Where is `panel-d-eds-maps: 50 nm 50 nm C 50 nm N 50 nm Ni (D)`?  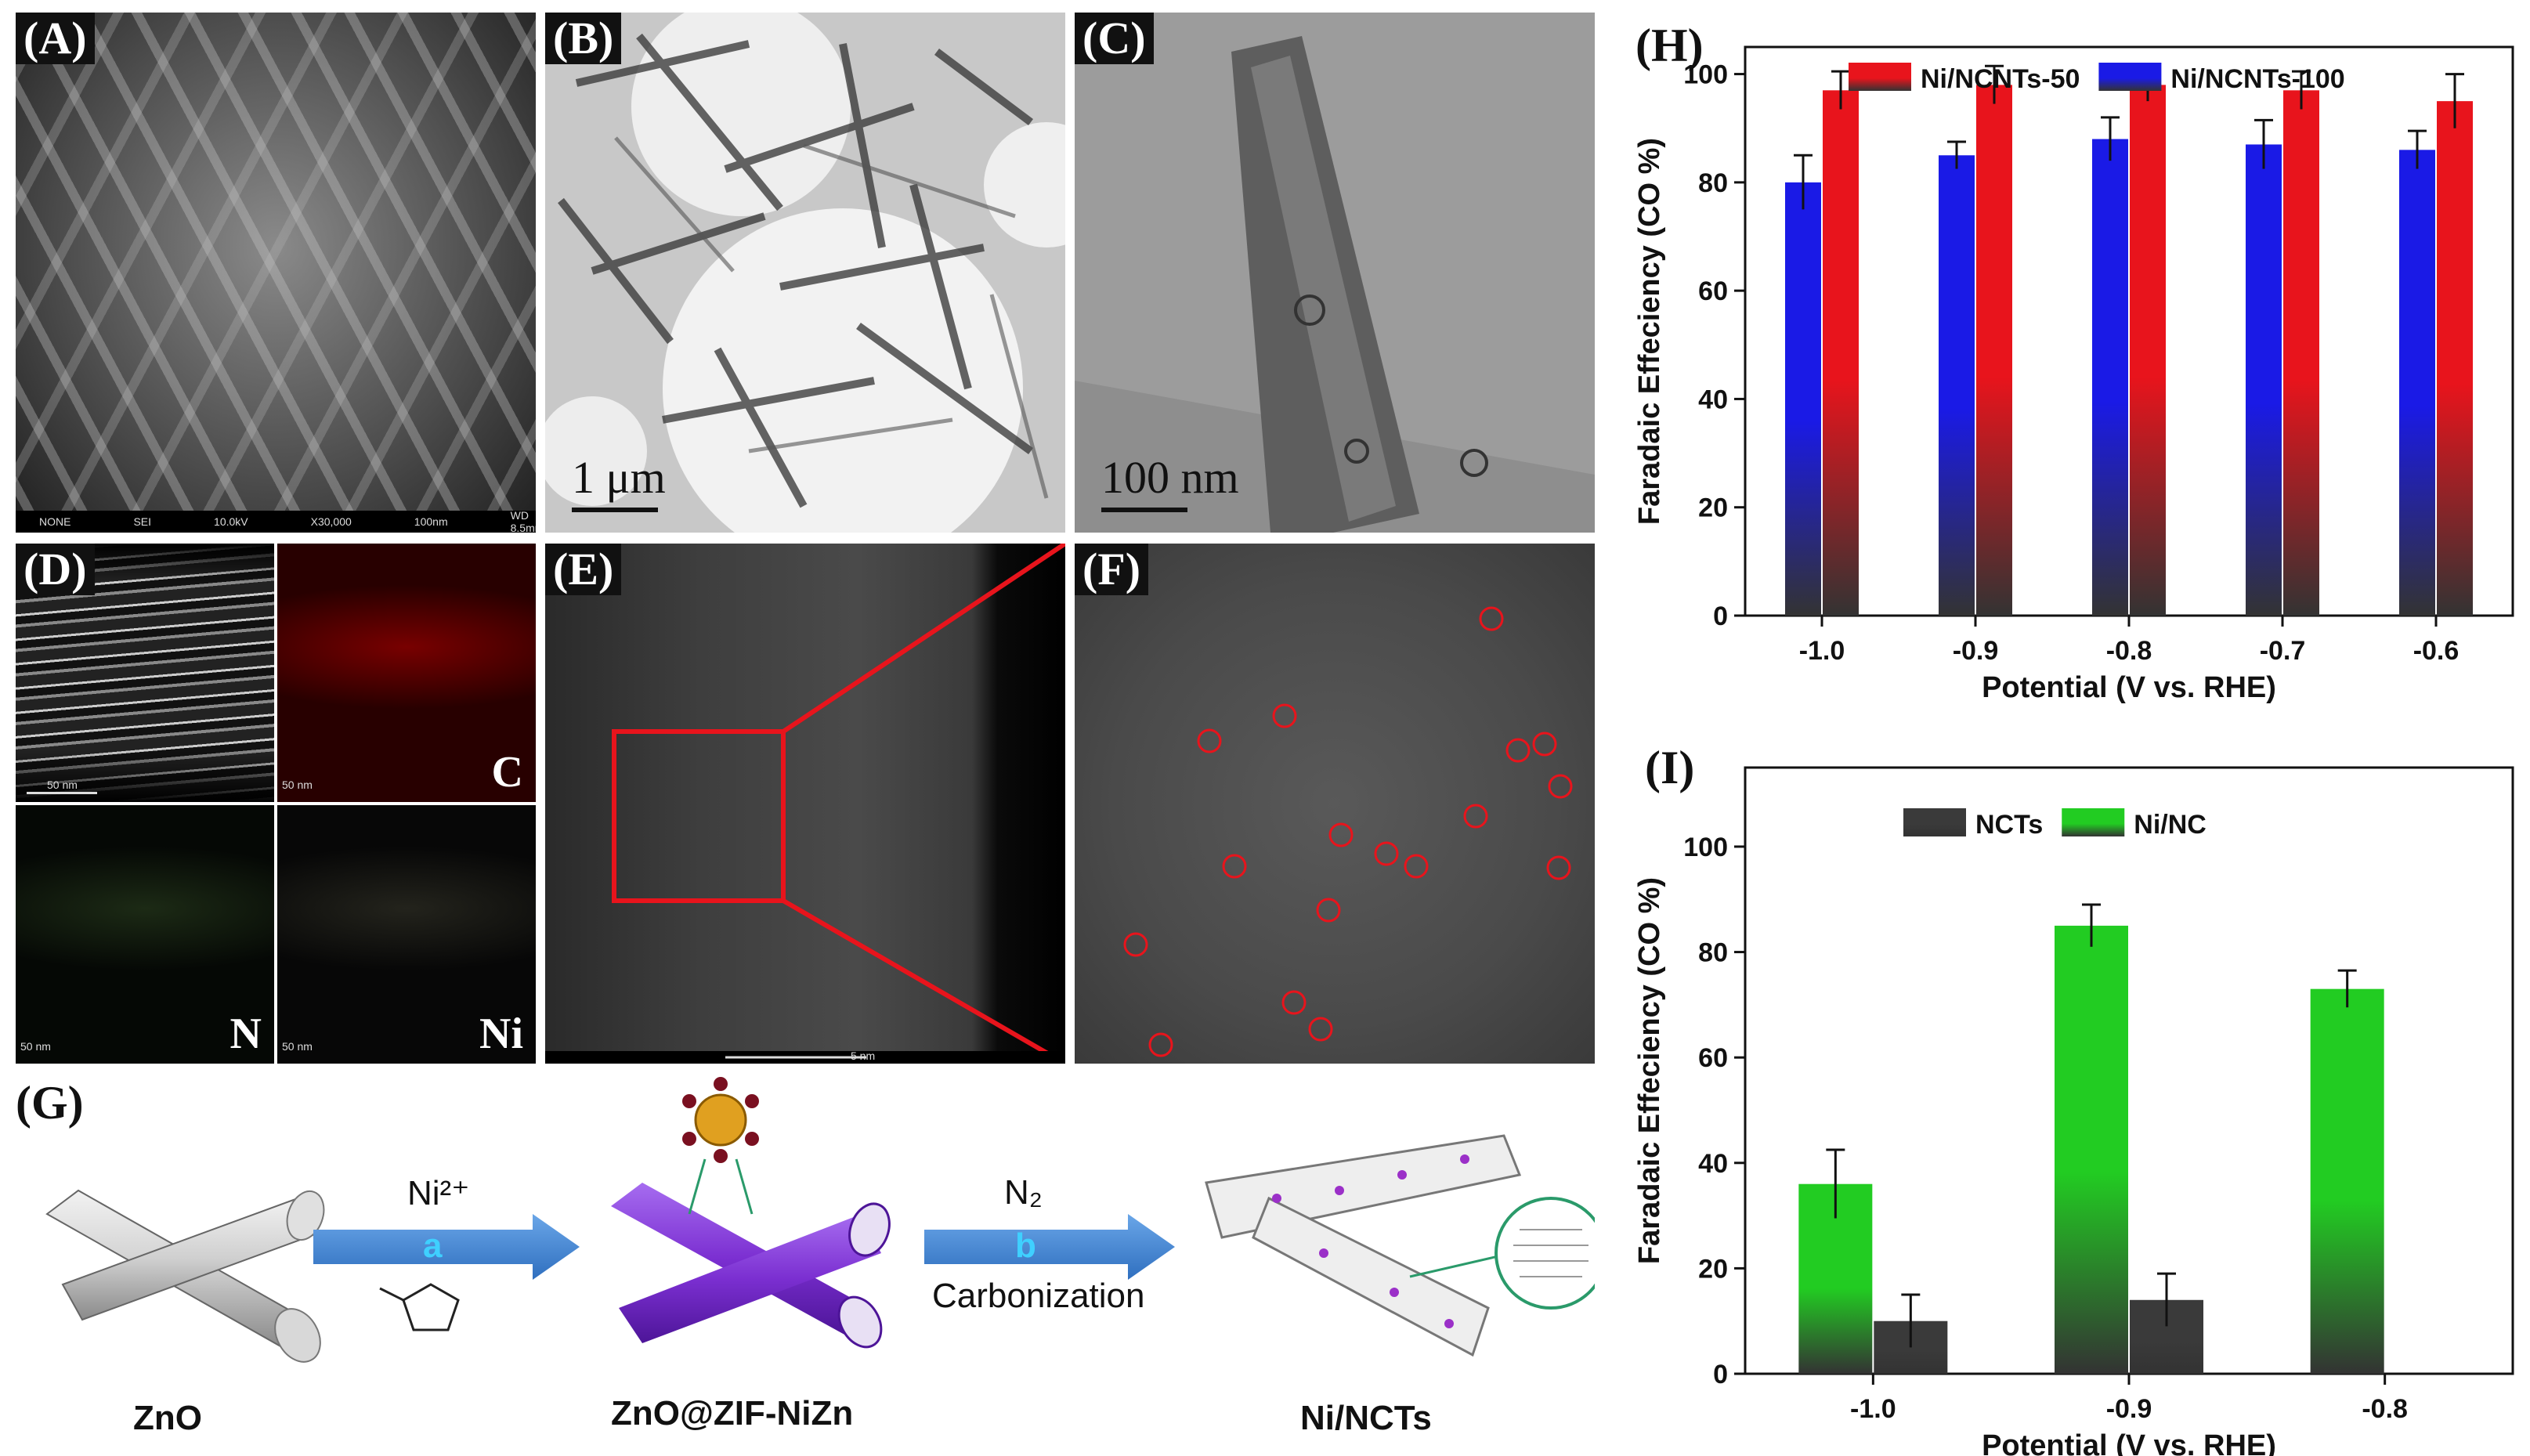
panel-d-eds-maps: 50 nm 50 nm C 50 nm N 50 nm Ni (D) is located at coordinates (276, 804).